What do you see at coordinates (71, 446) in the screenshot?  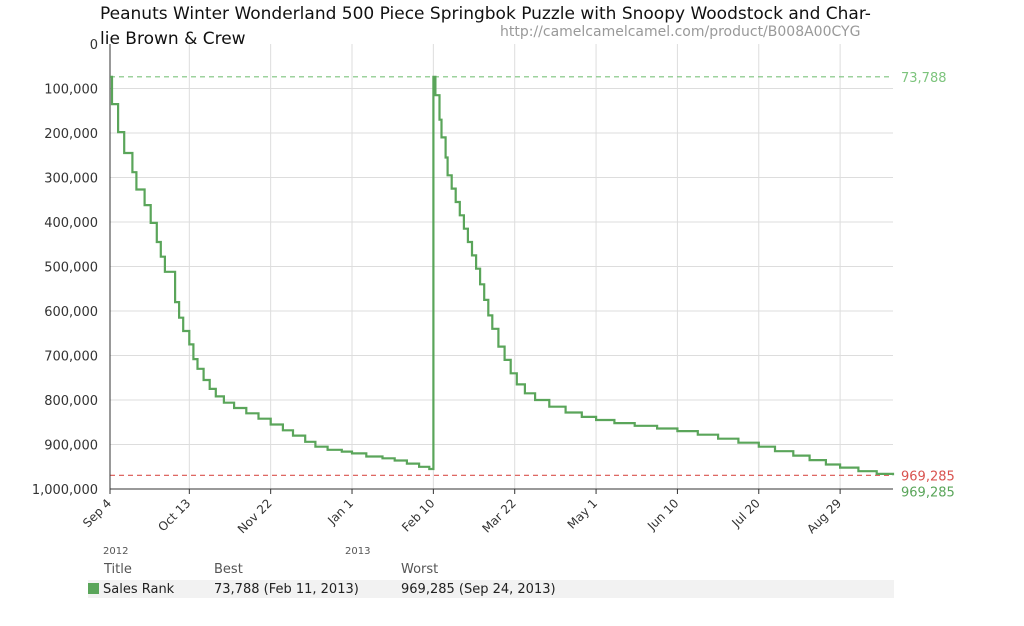 I see `y-tick-label: 900,000` at bounding box center [71, 446].